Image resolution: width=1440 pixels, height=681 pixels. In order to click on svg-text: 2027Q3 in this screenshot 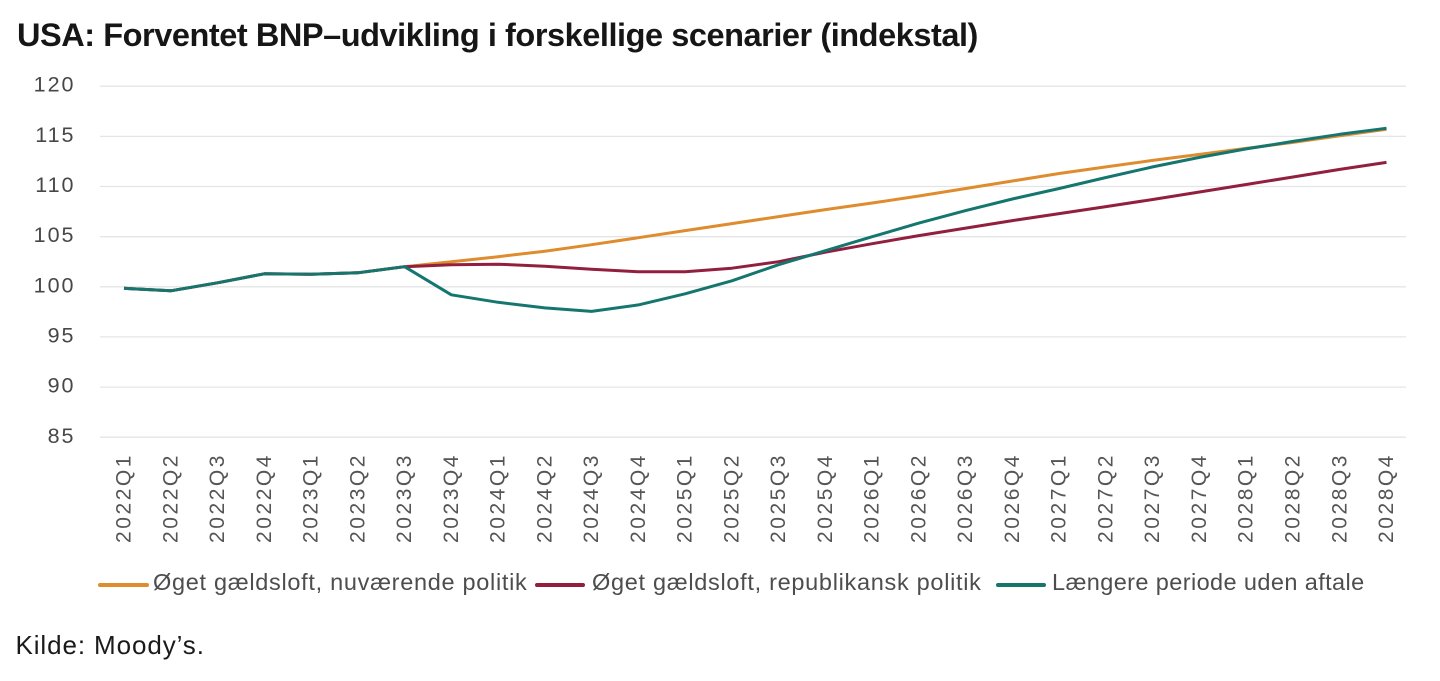, I will do `click(1152, 498)`.